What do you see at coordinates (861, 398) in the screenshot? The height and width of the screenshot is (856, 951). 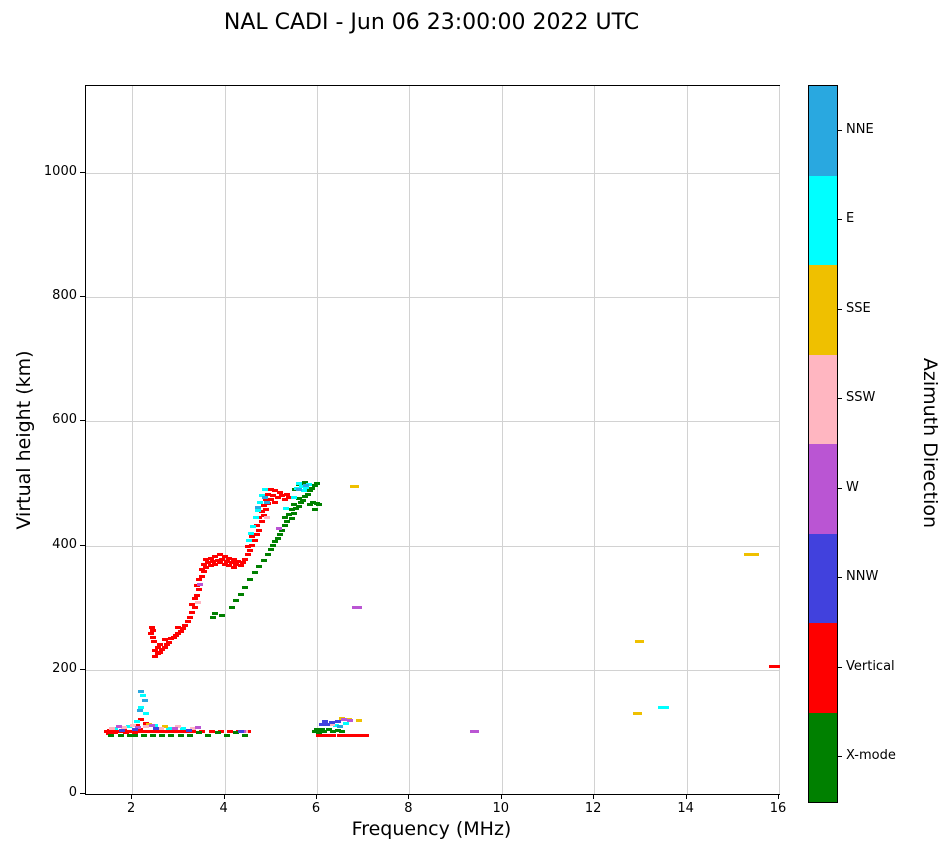 I see `legend-label-ssw: SSW` at bounding box center [861, 398].